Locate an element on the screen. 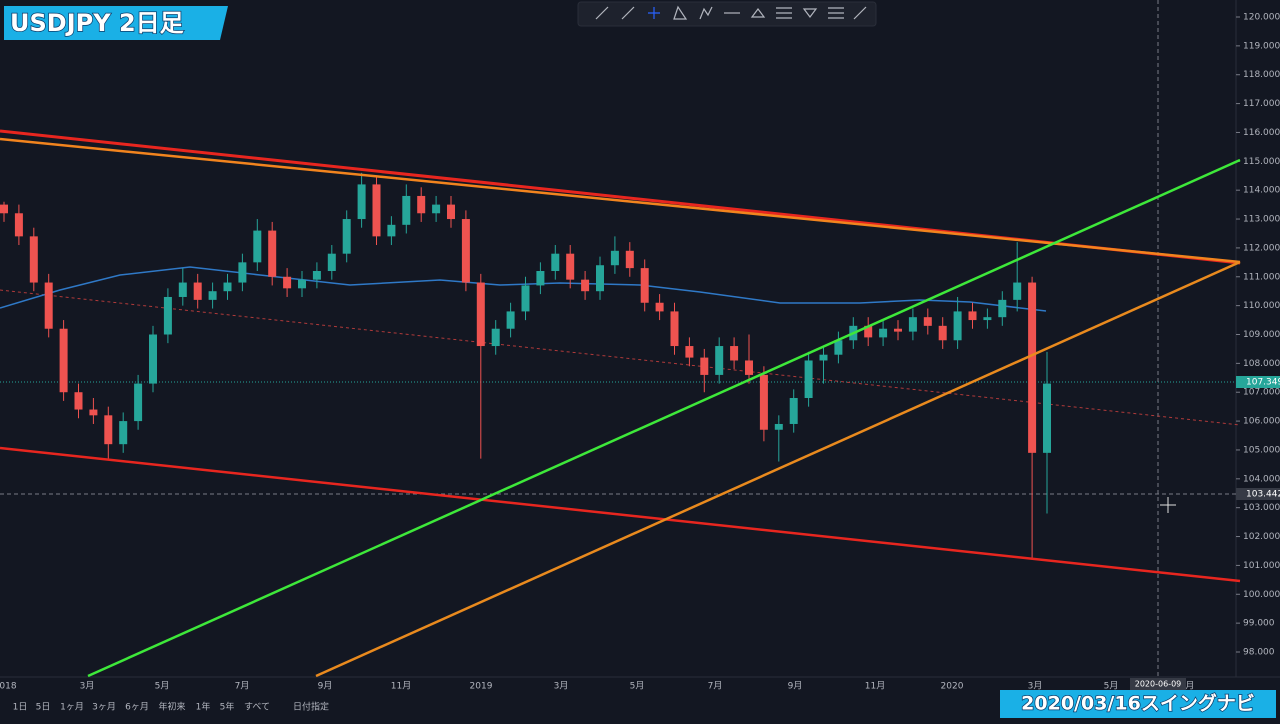 This screenshot has height=724, width=1280. cursor is located at coordinates (1168, 505).